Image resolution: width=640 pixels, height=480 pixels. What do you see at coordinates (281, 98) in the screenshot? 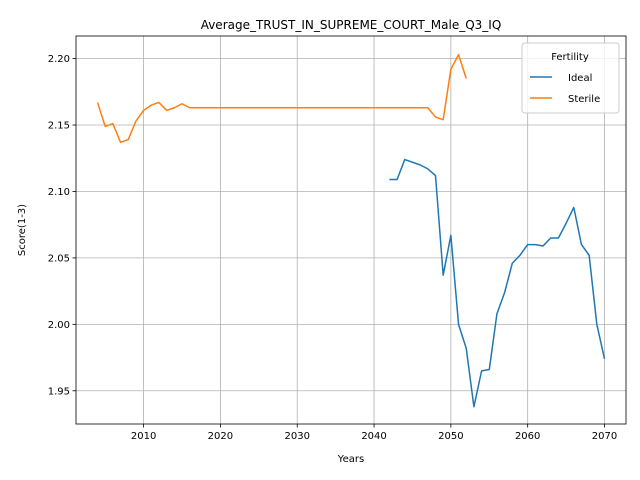
I see `series-line-sterile` at bounding box center [281, 98].